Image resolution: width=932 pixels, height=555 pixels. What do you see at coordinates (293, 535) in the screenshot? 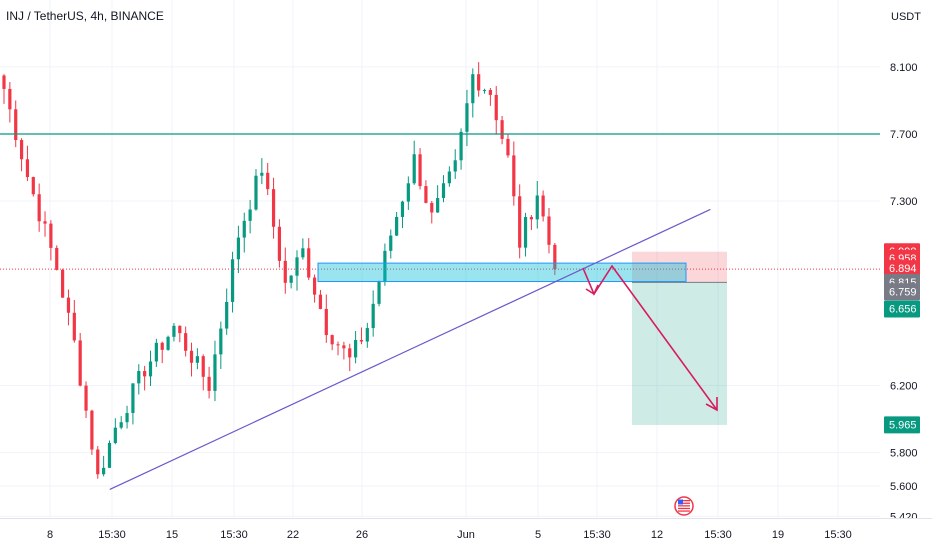
I see `time-tick-label: 22` at bounding box center [293, 535].